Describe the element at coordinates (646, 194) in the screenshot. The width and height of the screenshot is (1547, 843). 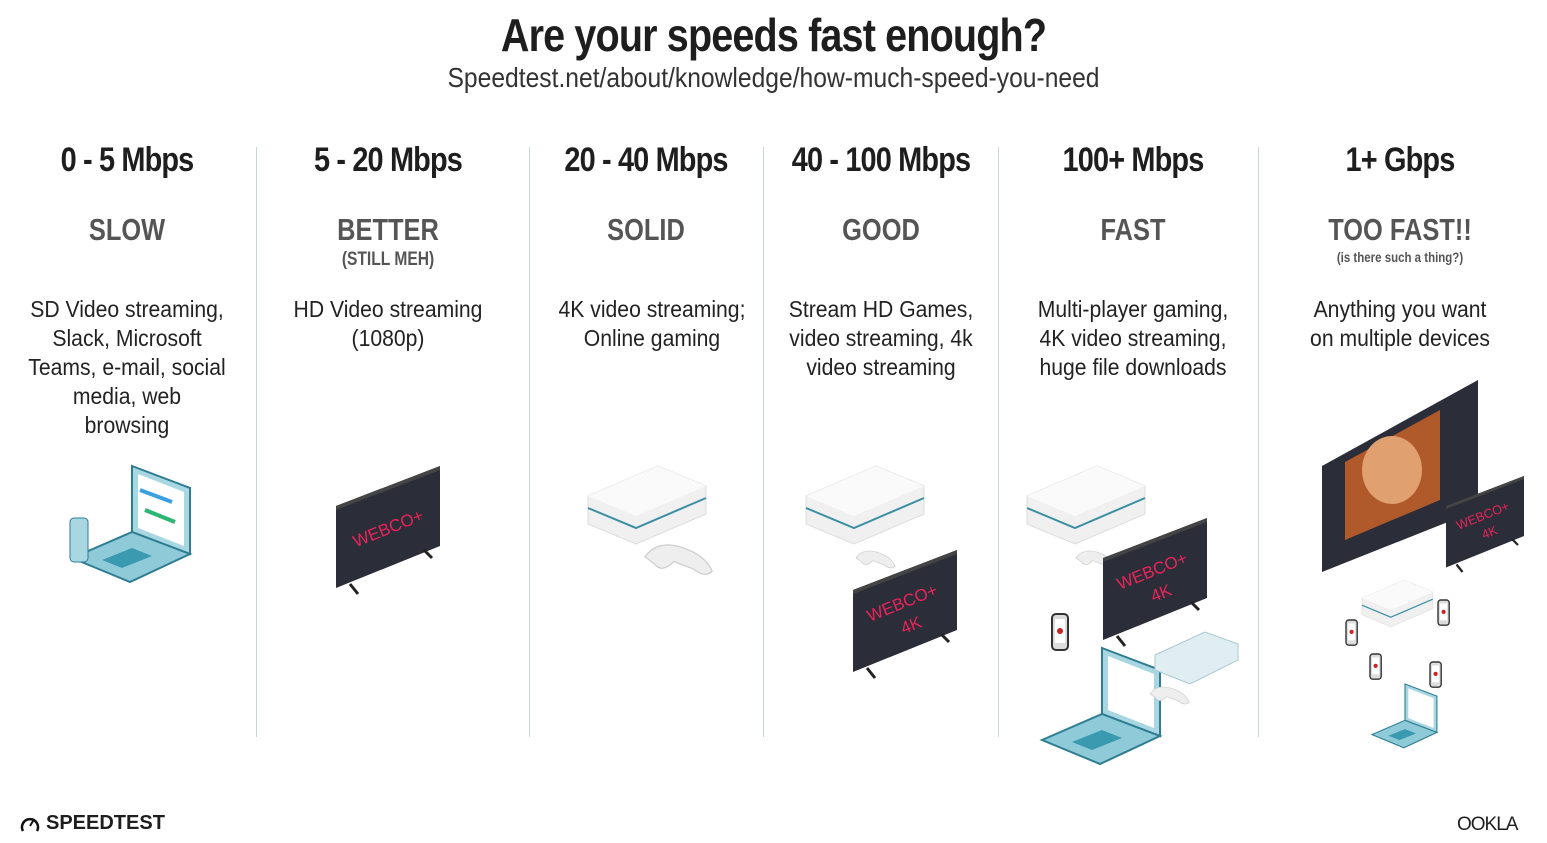
I see `tier-solid: 20 - 40 Mbps SOLID` at that location.